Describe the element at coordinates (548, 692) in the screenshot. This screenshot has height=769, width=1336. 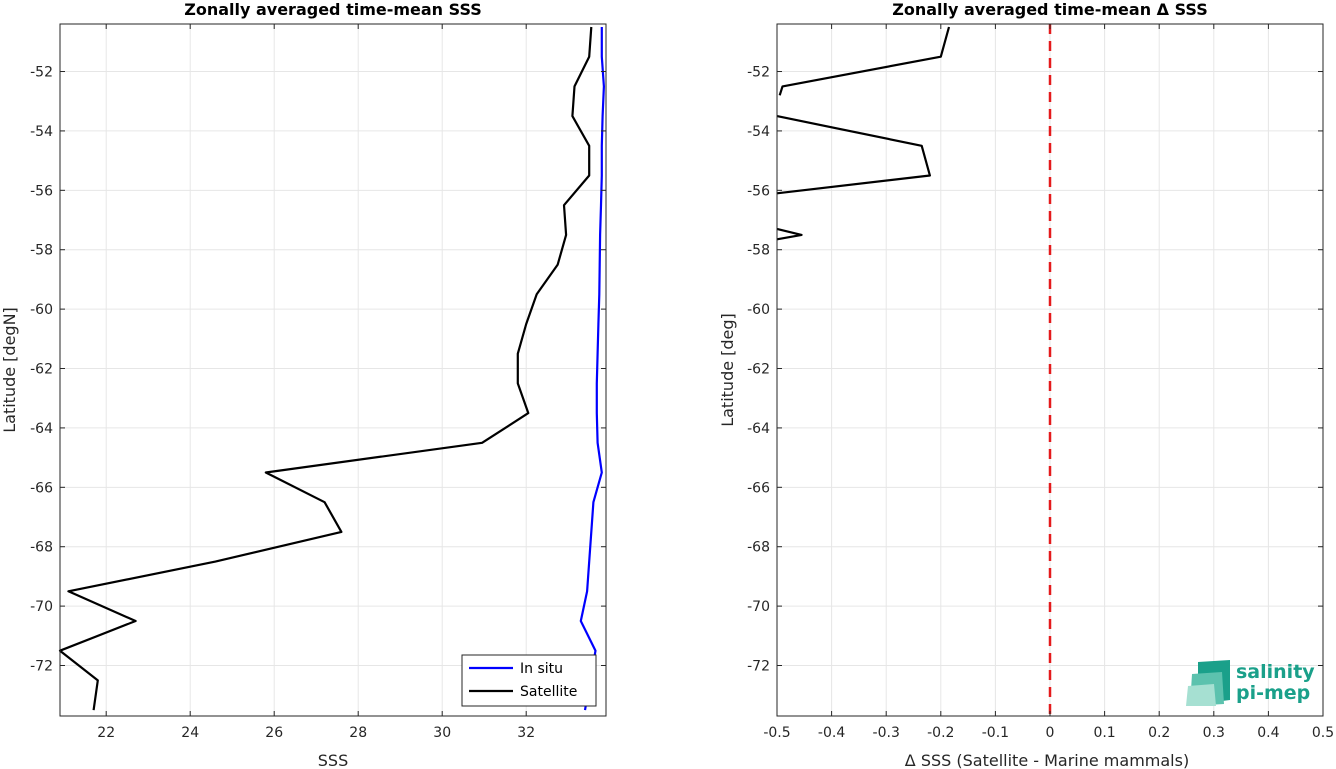
I see `legend-satellite-label: Satellite` at that location.